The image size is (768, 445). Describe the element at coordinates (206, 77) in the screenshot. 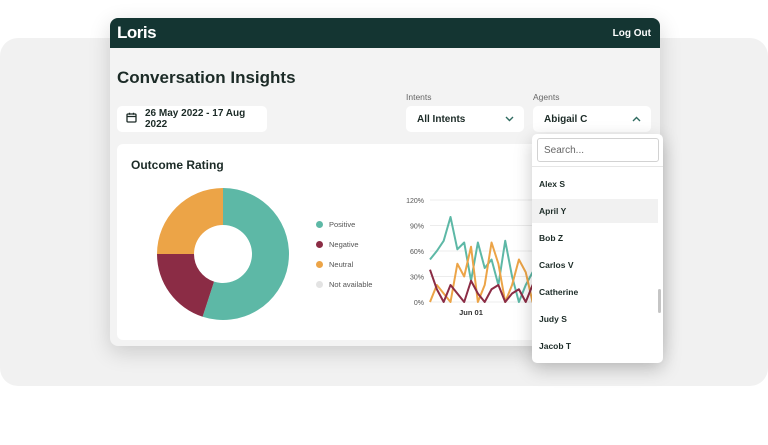

I see `page-title: Conversation Insights` at that location.